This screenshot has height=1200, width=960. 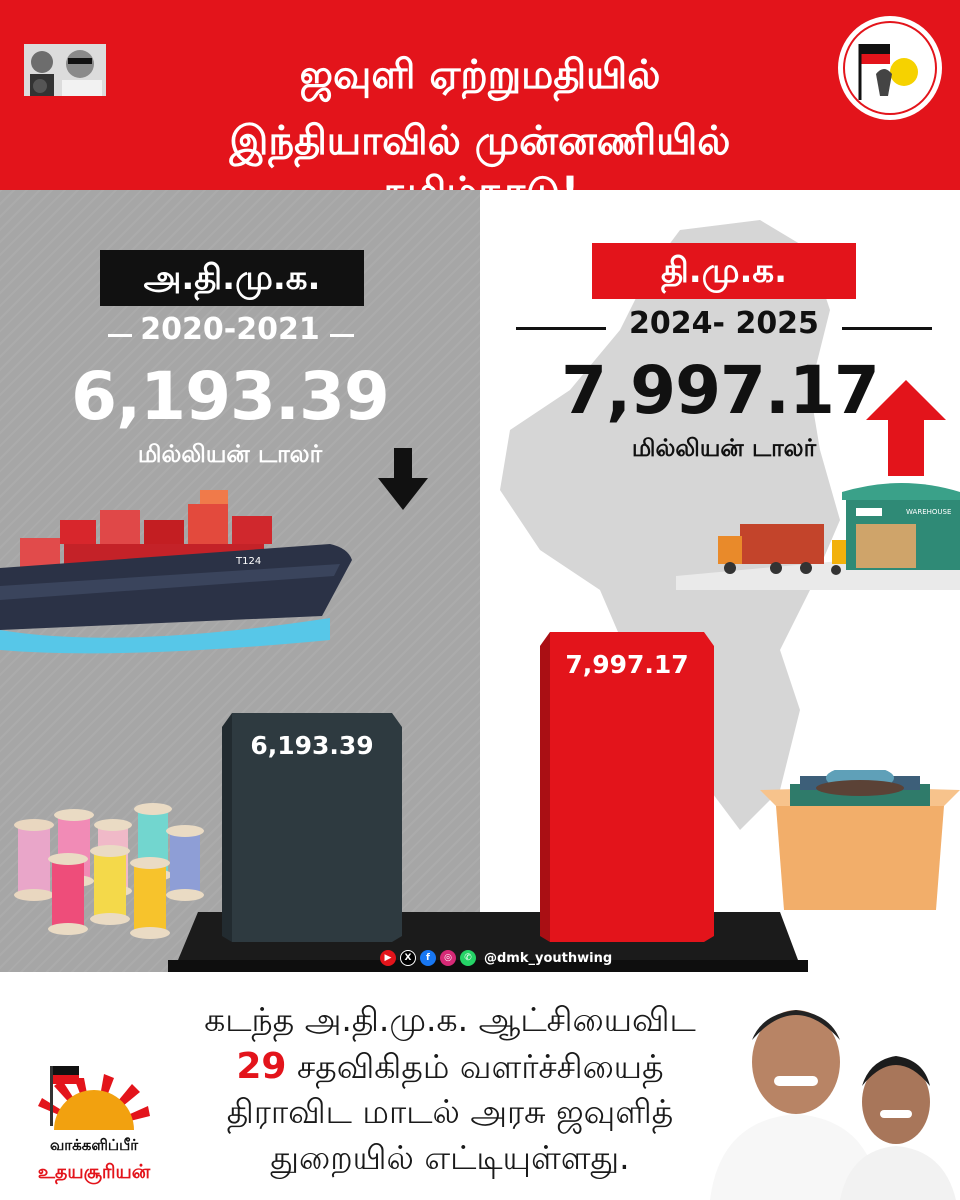 I want to click on leaders-portrait-image, so click(x=65, y=70).